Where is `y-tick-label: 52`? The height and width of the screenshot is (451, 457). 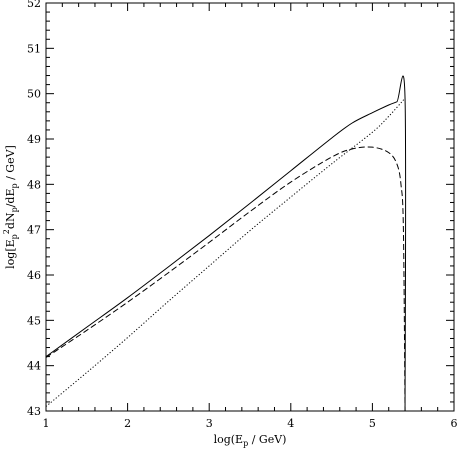
y-tick-label: 52 is located at coordinates (34, 5).